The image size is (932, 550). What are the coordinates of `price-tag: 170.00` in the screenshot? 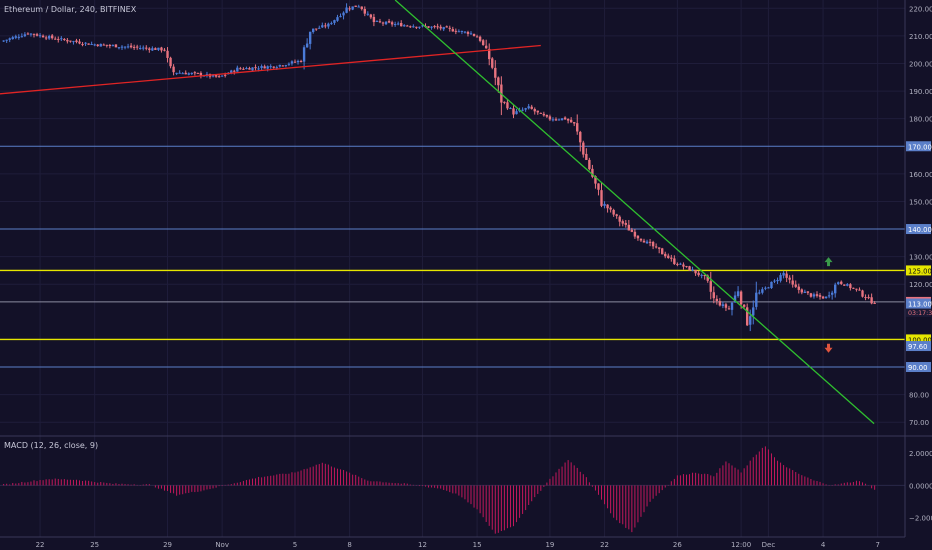 It's located at (919, 146).